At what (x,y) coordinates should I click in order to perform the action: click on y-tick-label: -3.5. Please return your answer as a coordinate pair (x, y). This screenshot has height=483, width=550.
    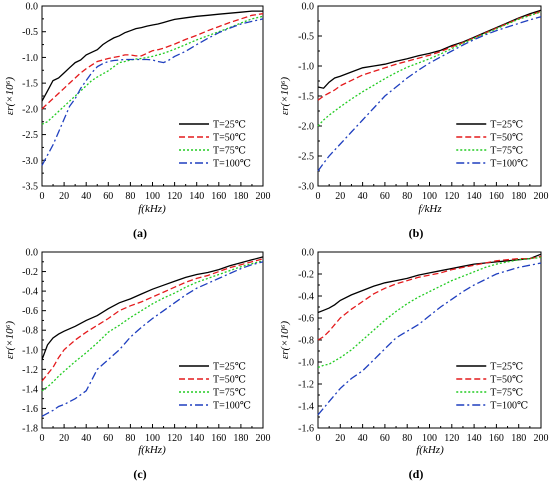
    Looking at the image, I should click on (30, 187).